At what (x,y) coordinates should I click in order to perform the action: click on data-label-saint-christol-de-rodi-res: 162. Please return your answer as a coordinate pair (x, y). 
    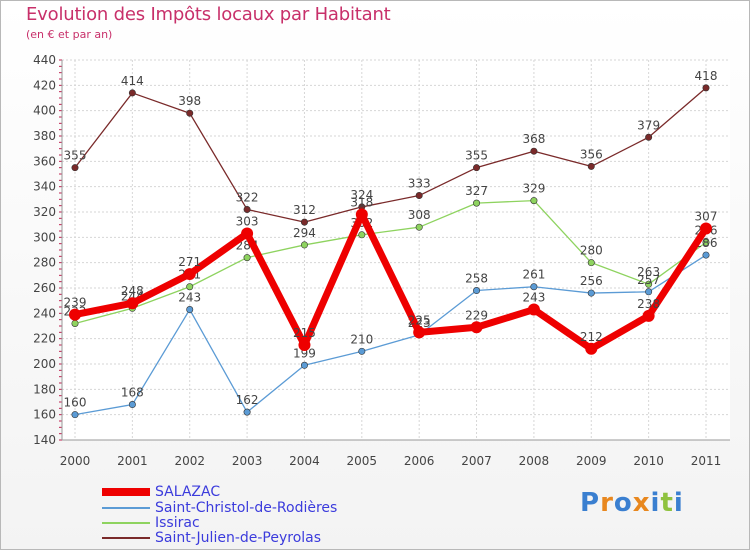
    Looking at the image, I should click on (247, 400).